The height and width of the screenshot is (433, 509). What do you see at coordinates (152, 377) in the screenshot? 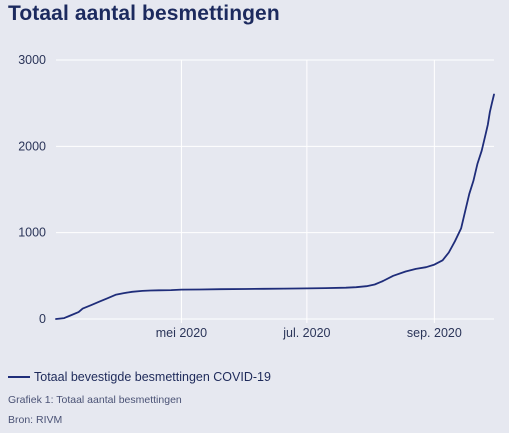
I see `legend-label: Totaal bevestigde besmettingen COVID-19` at bounding box center [152, 377].